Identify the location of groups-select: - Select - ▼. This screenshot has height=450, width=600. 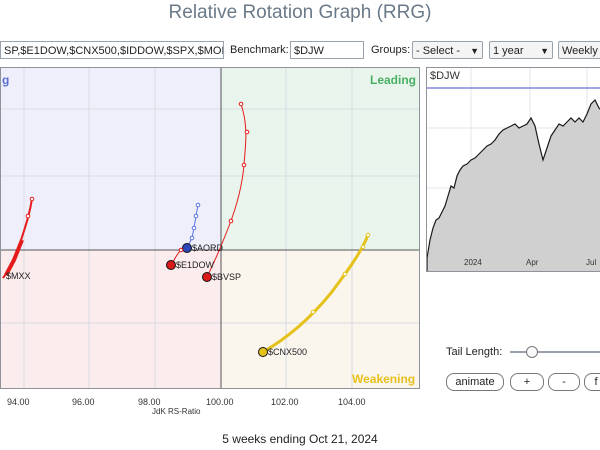
(447, 50).